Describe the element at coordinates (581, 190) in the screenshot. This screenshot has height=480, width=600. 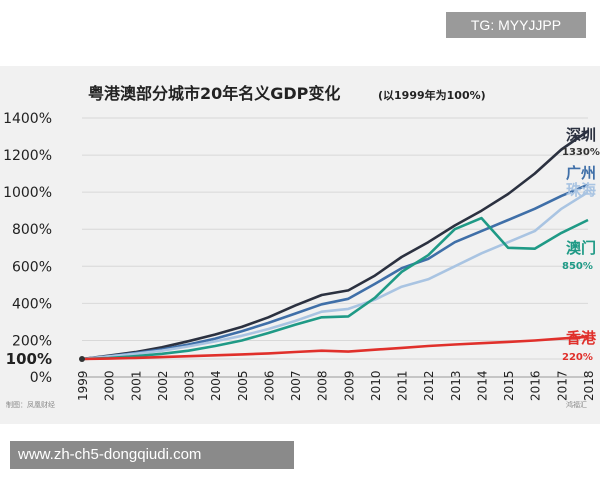
I see `series-name-label: 珠海` at that location.